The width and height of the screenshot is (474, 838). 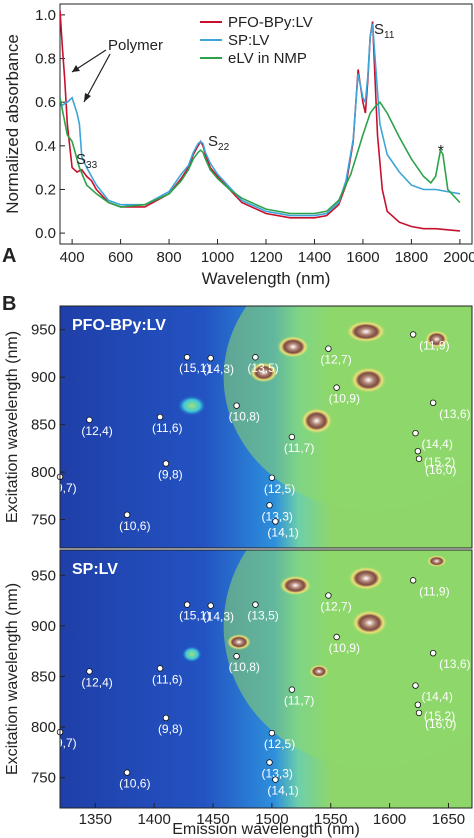 I want to click on chirality-label: (11,7), so click(x=299, y=448).